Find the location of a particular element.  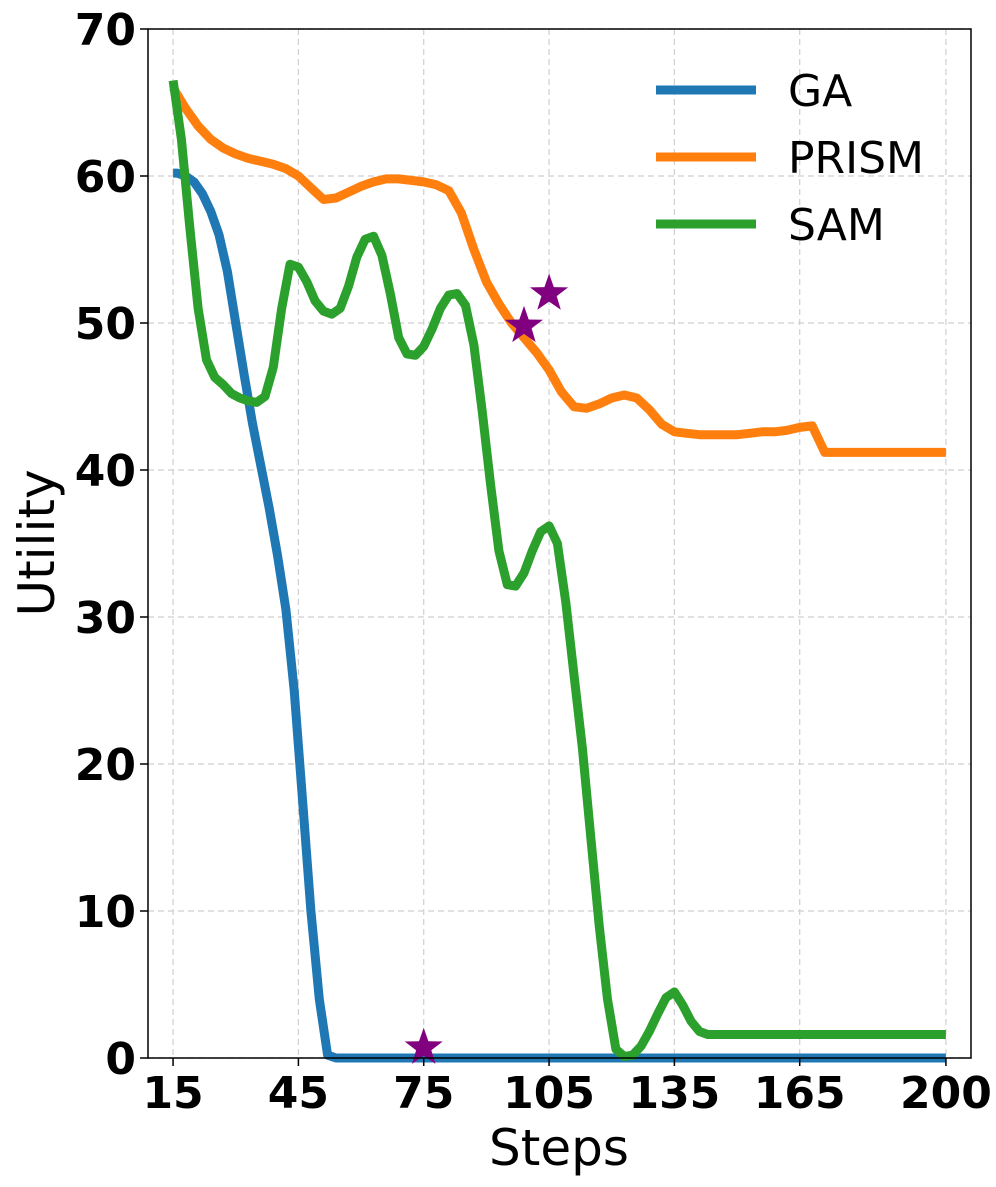

legend-label-ga: GA is located at coordinates (820, 91).